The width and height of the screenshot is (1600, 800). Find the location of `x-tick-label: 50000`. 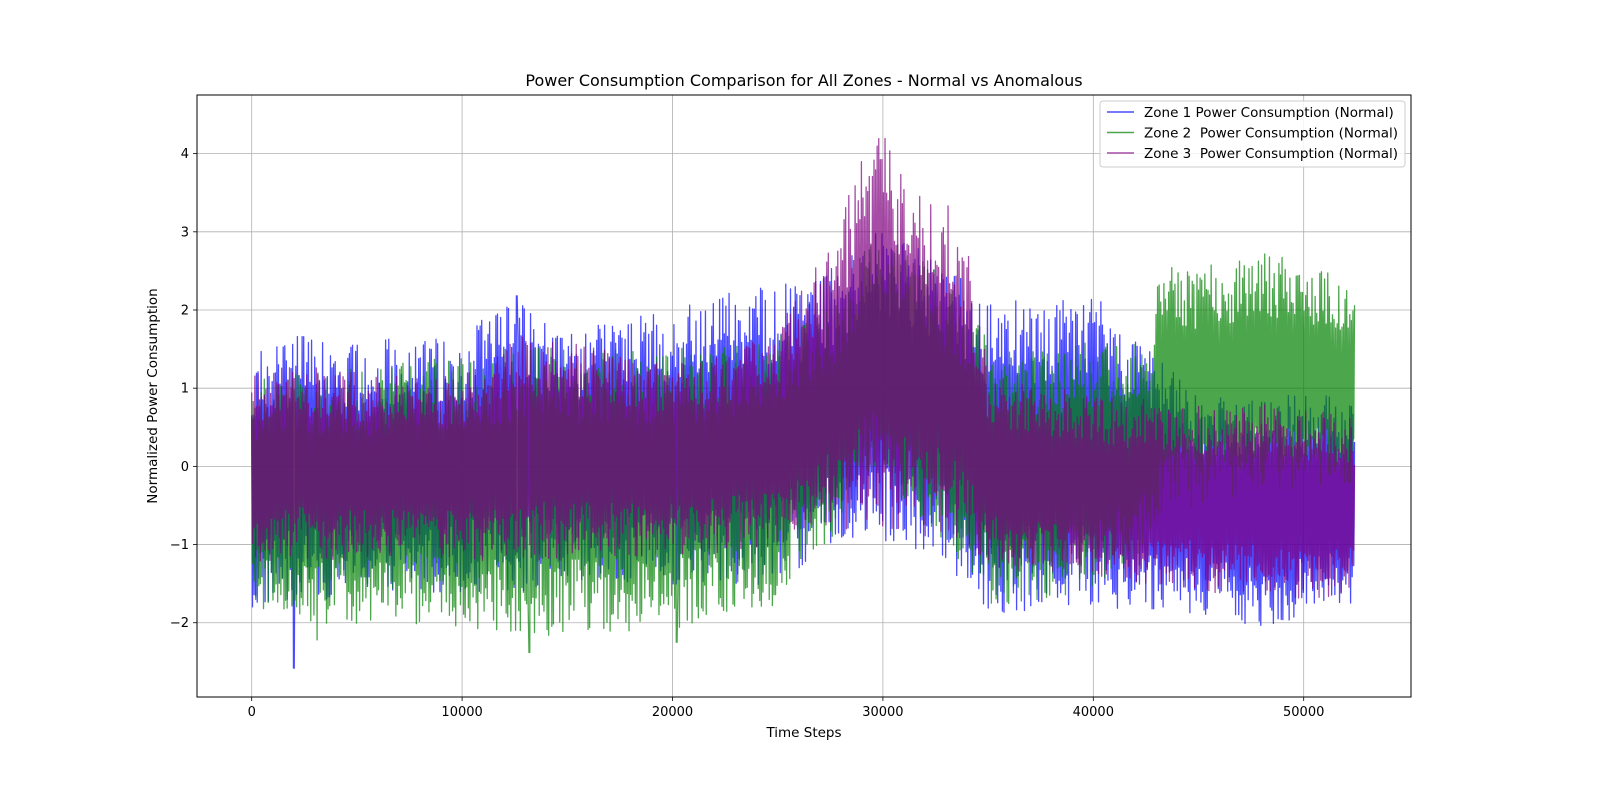

x-tick-label: 50000 is located at coordinates (1303, 712).